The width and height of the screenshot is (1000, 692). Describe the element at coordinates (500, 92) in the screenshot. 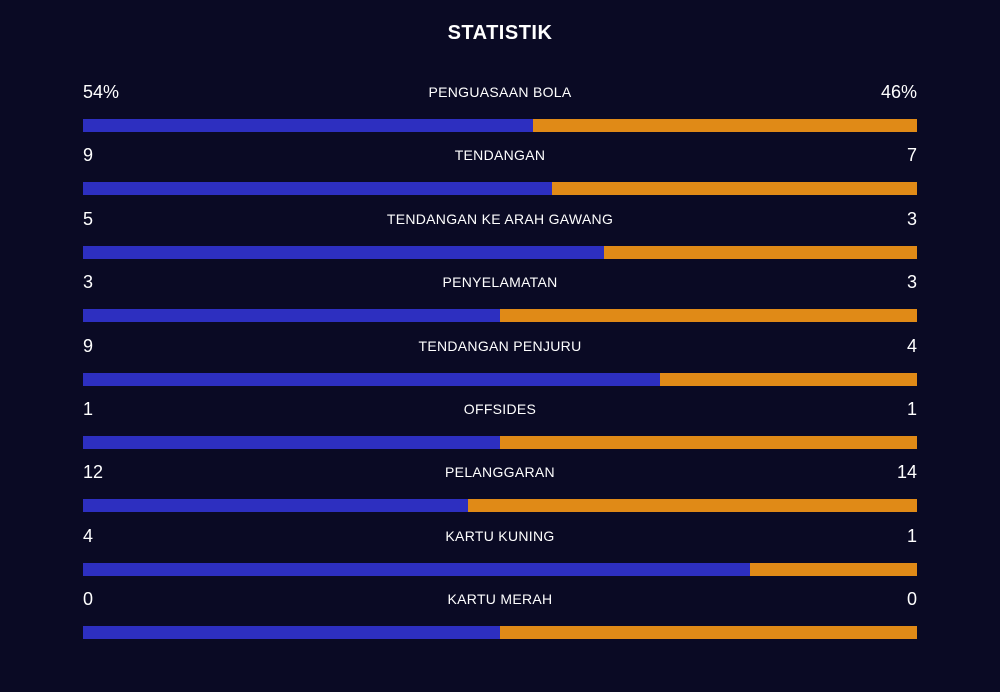

I see `stat-label: PENGUASAAN BOLA` at that location.